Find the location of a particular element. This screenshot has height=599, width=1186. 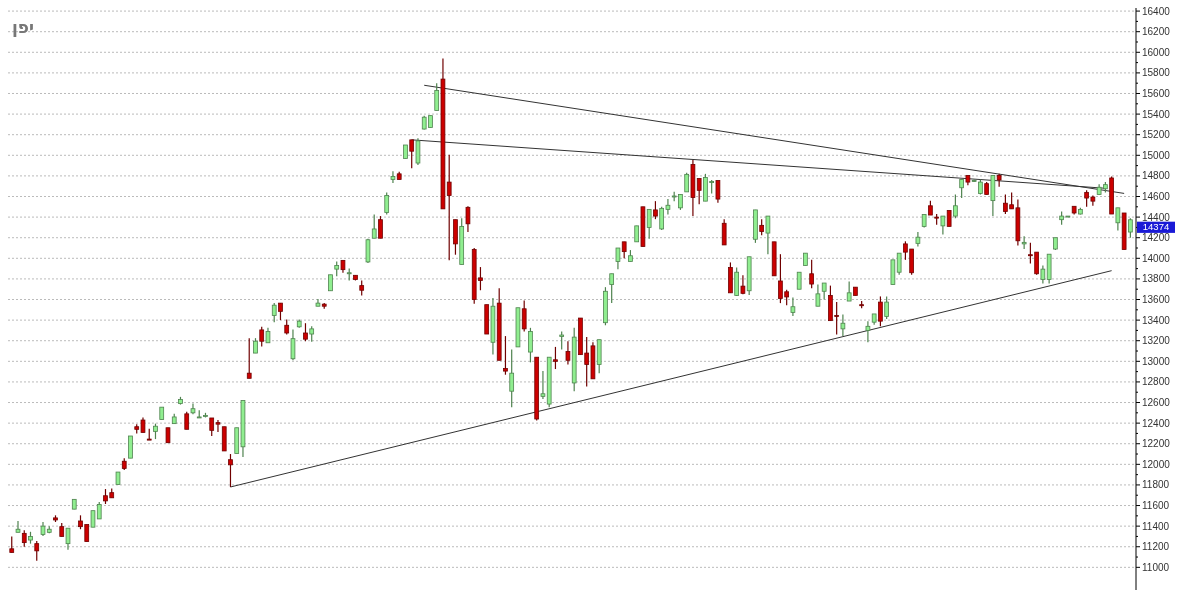

y-tick-label: 14200 is located at coordinates (1156, 238).